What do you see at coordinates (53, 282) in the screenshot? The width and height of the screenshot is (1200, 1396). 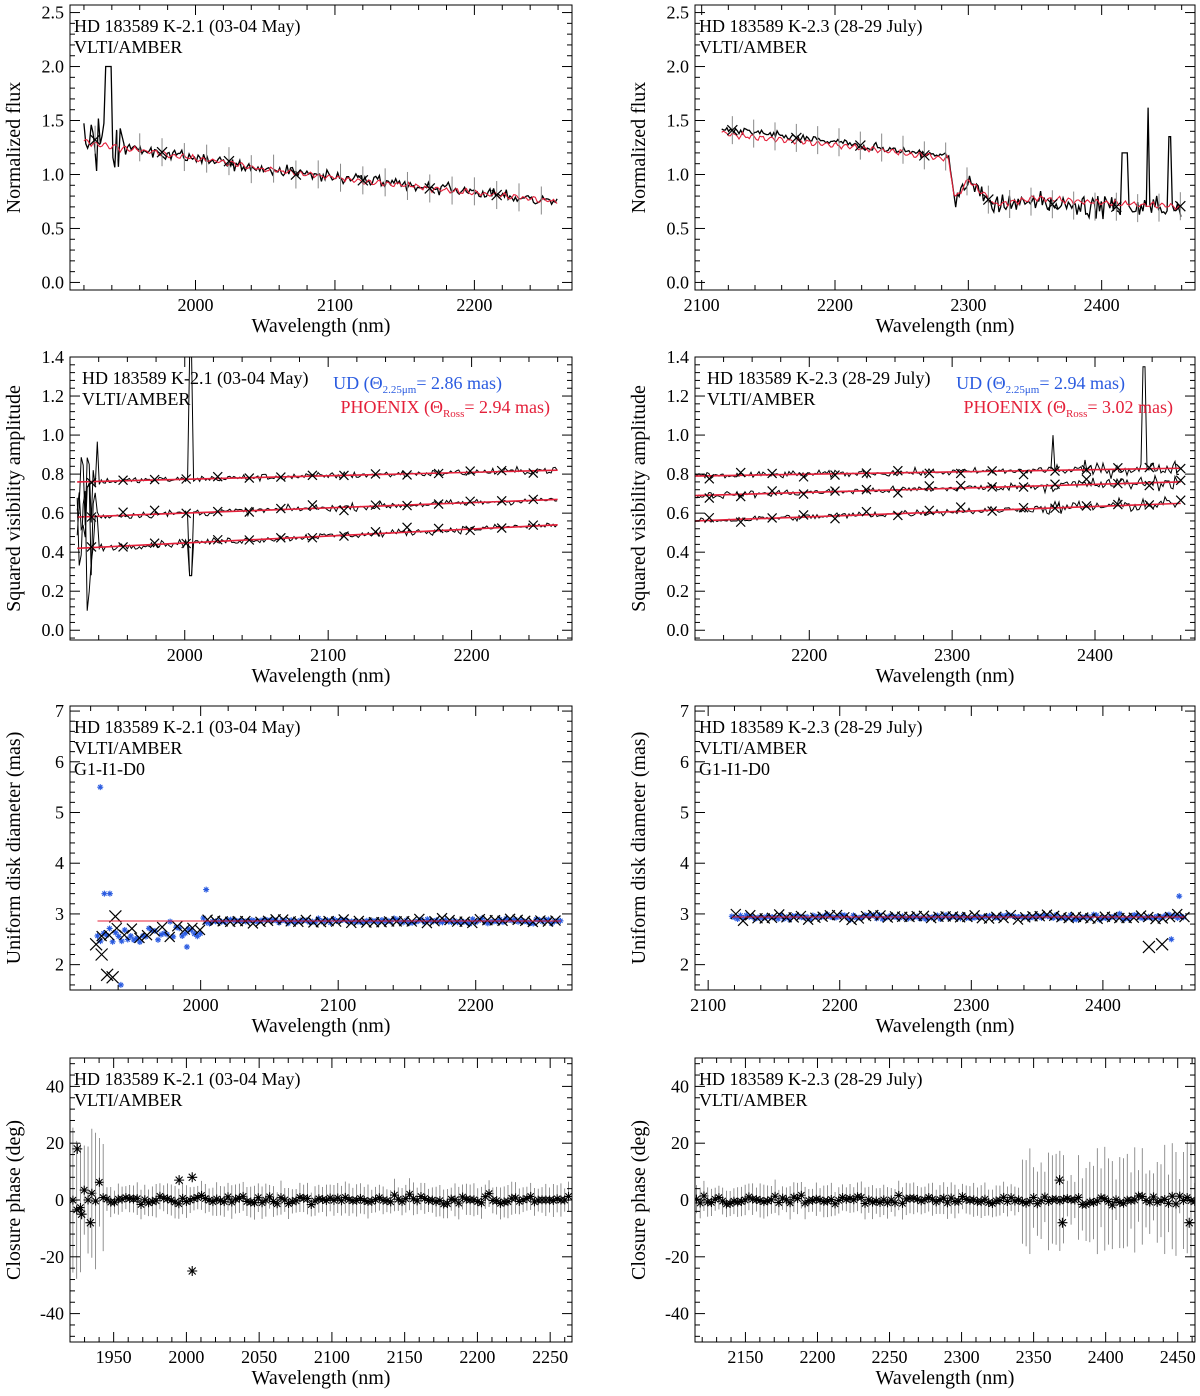 I see `y-tick-label: 0.0` at bounding box center [53, 282].